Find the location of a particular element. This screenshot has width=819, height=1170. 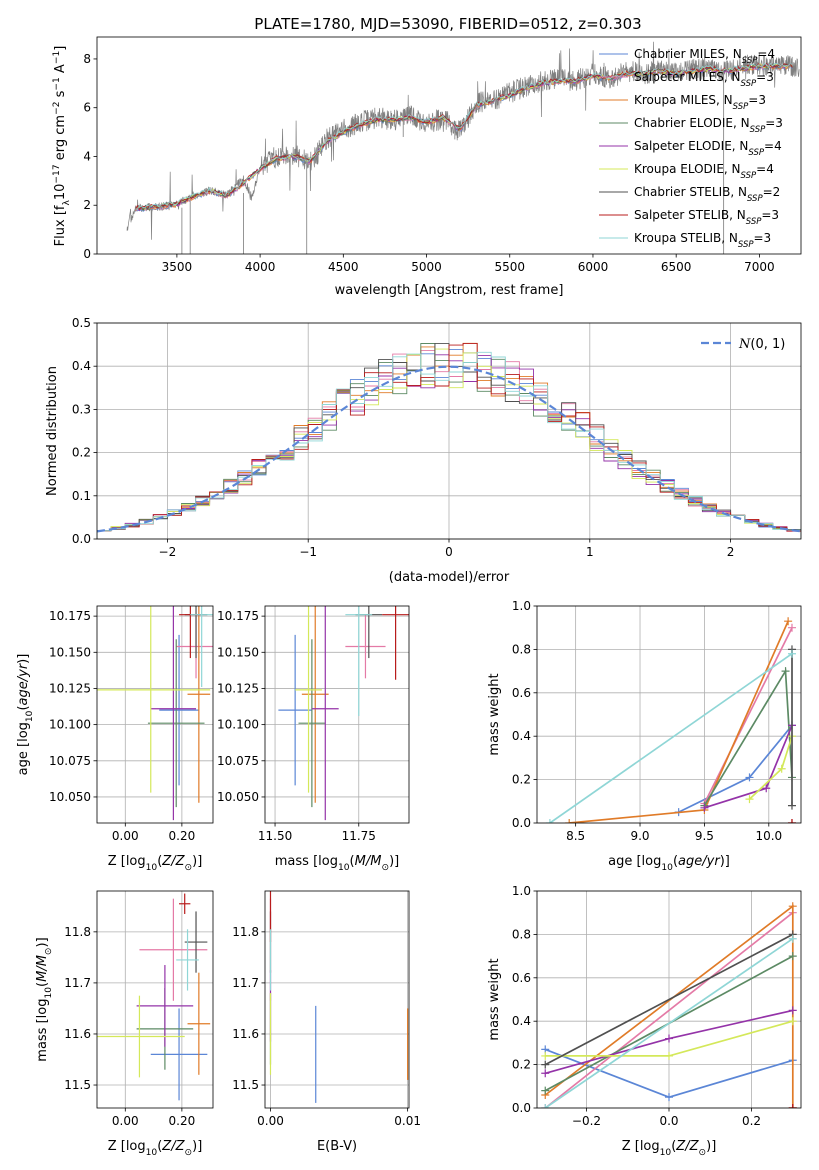

legend-label: Kroupa MILES, NSSP=3 is located at coordinates (700, 102).